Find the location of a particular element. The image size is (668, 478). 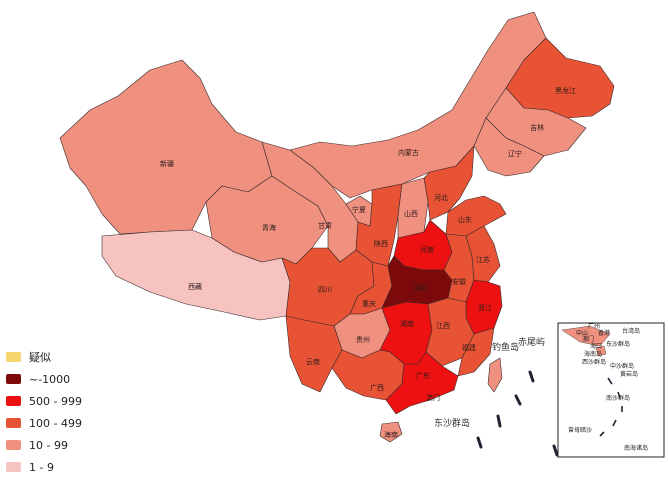

inset-label-haikou: 海口 is located at coordinates (596, 346).